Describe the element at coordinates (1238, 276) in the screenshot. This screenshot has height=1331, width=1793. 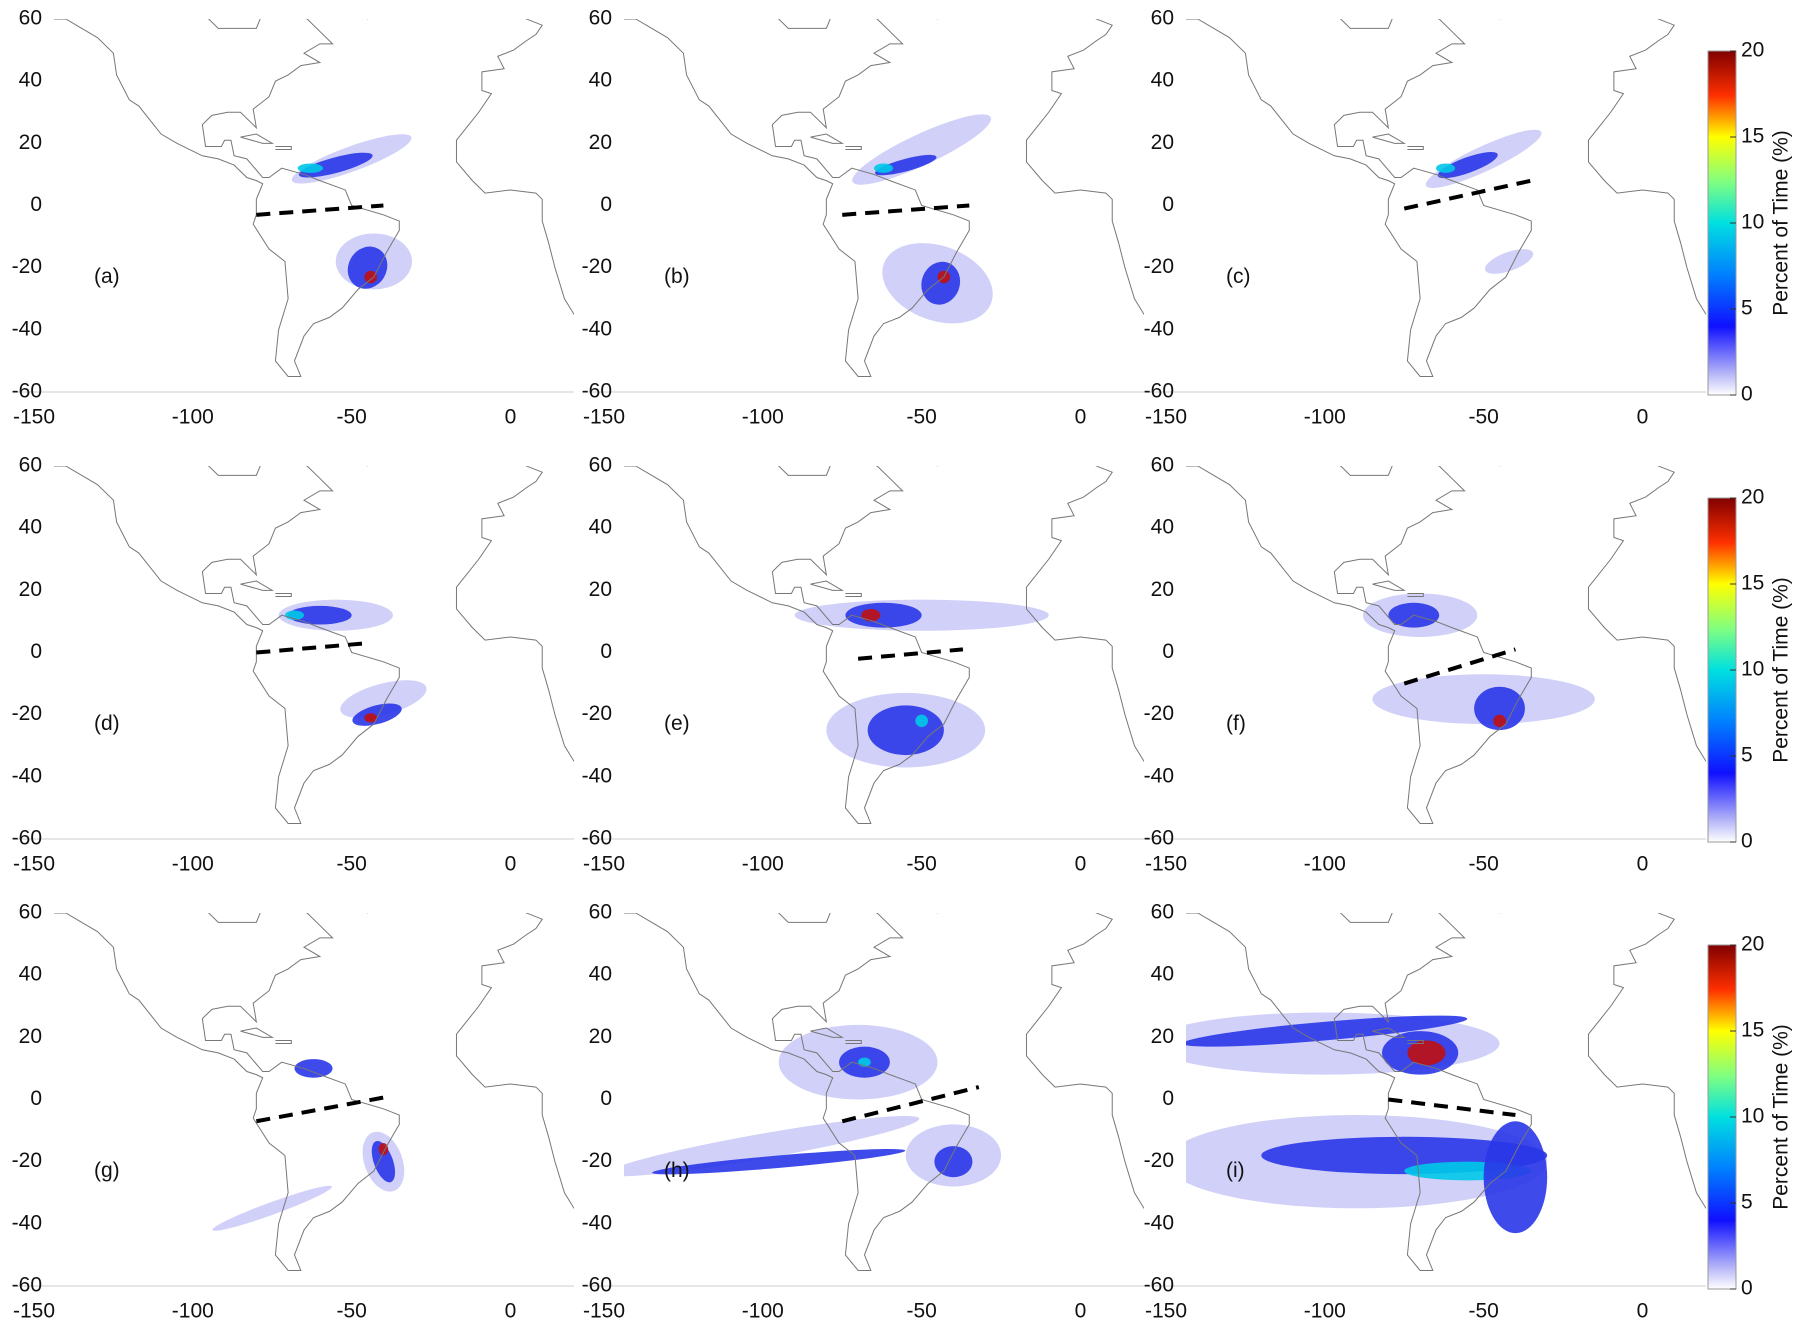
I see `panel-label: (c)` at that location.